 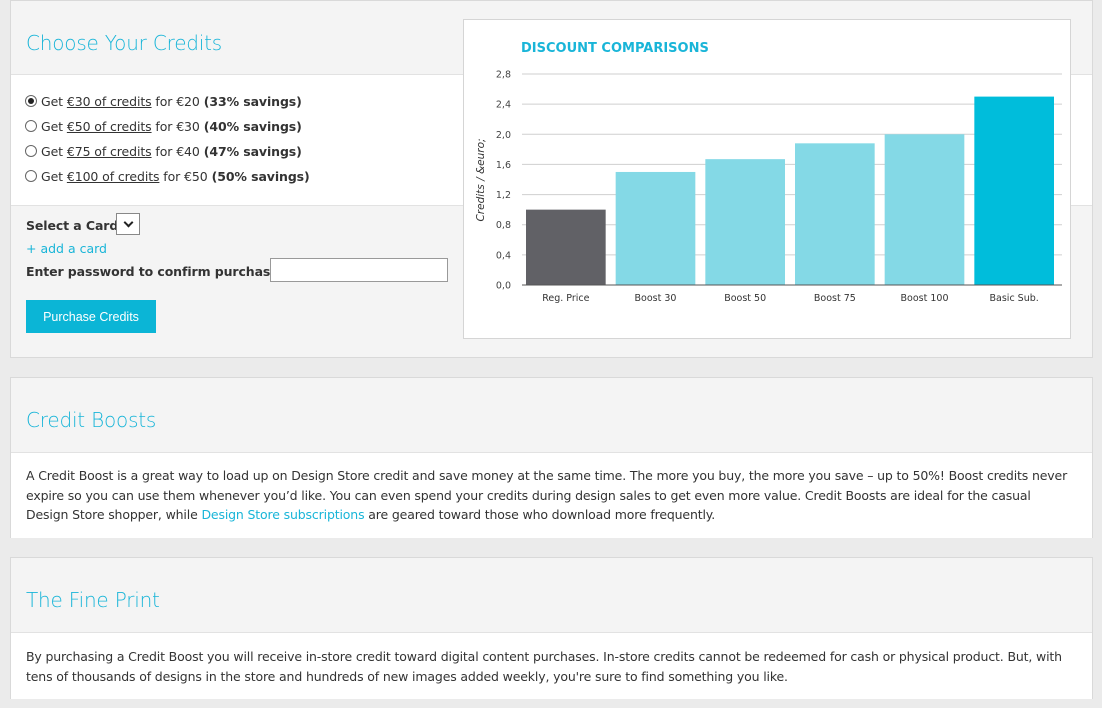 I want to click on x-tick-label: Boost 100, so click(x=925, y=298).